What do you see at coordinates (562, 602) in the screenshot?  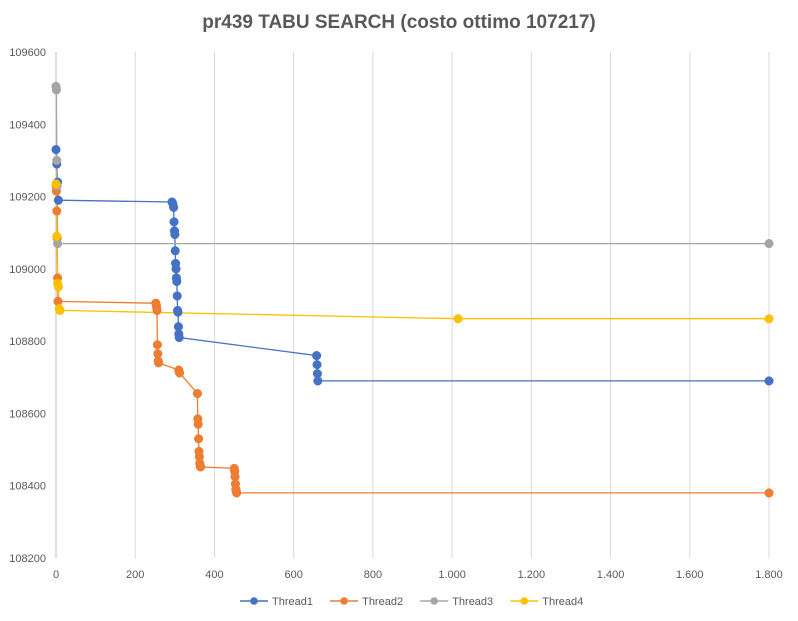 I see `legend-label: Thread4` at bounding box center [562, 602].